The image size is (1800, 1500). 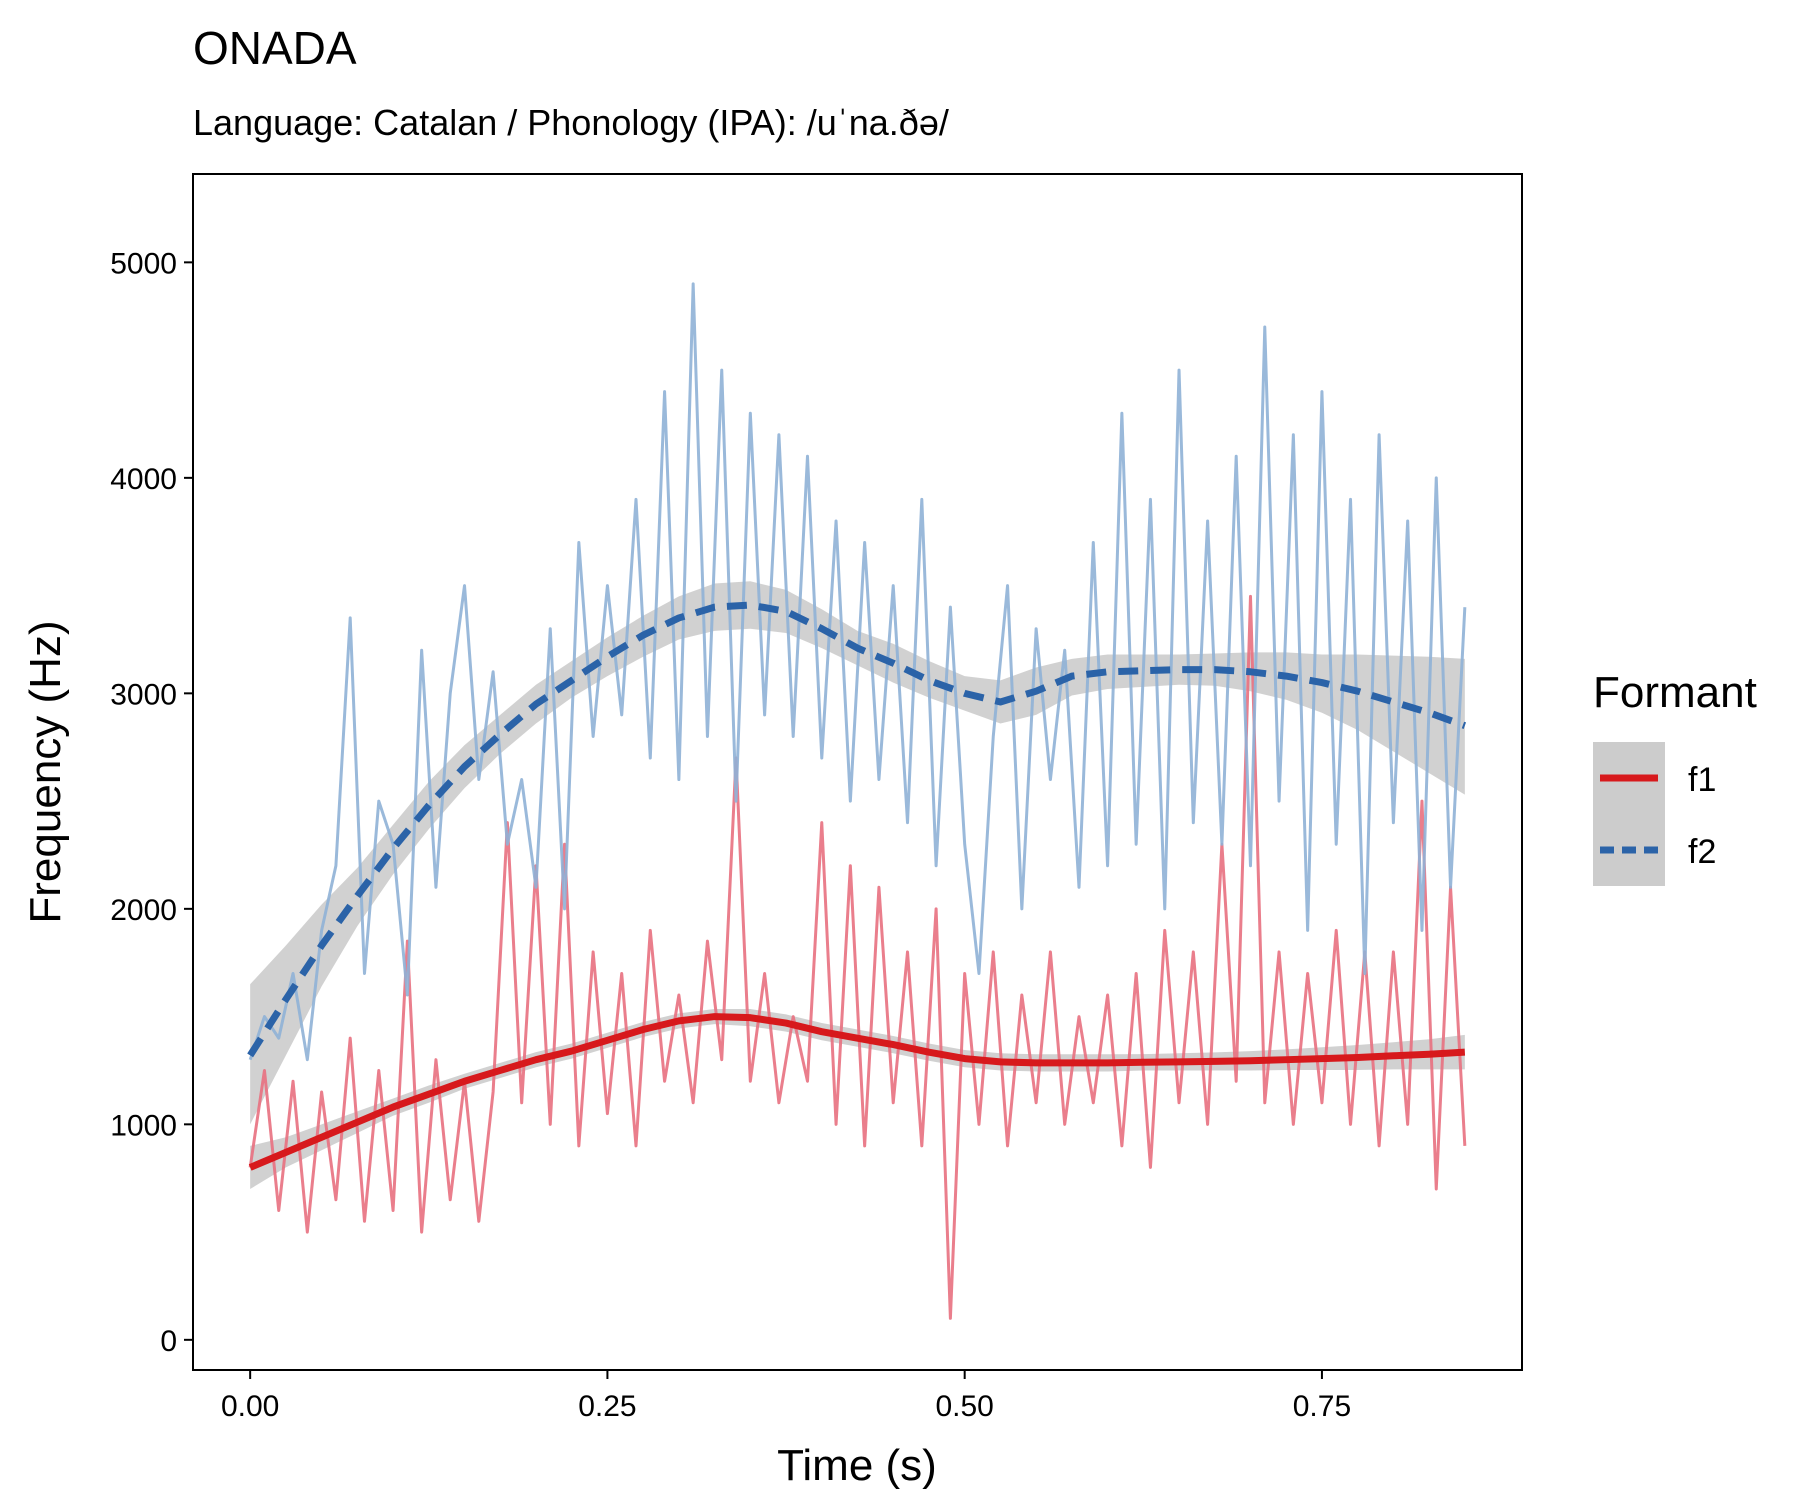 I want to click on x-tick-label-0.50: 0.50, so click(x=964, y=1406).